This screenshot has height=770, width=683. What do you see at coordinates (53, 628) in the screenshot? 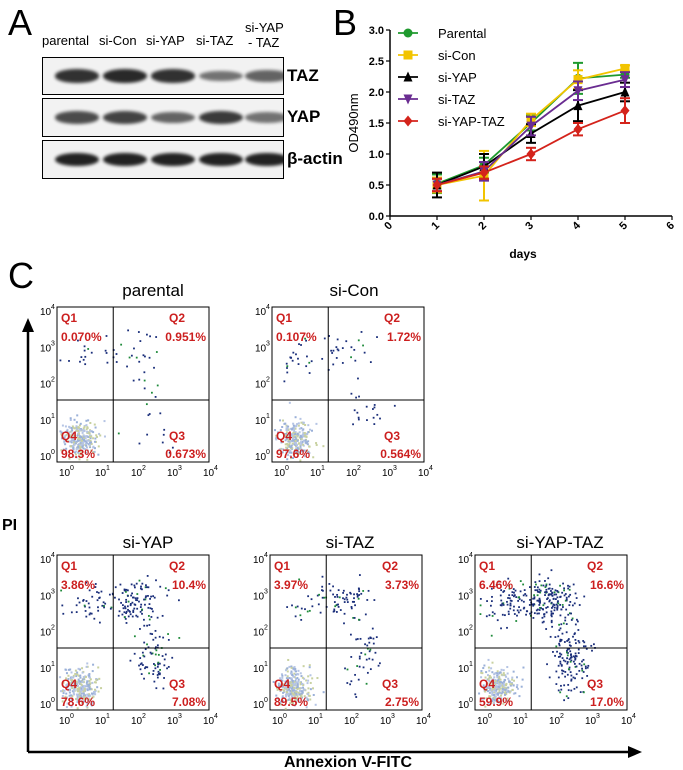
I see `flow-y-tick-exponent: 2` at bounding box center [53, 628].